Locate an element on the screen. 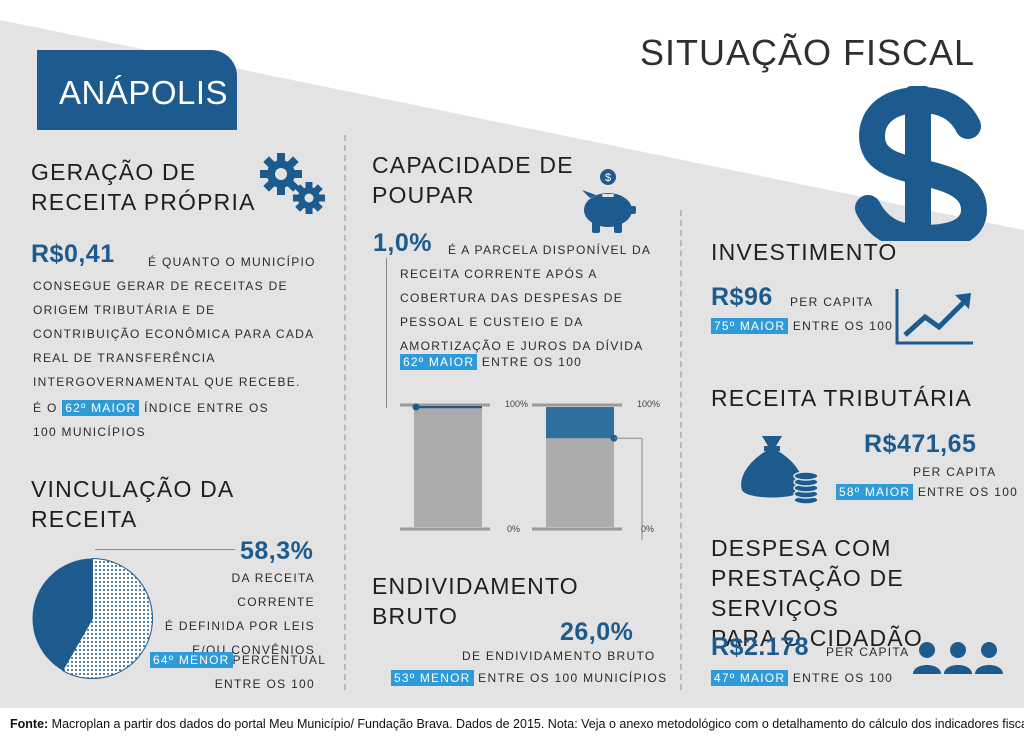 This screenshot has height=745, width=1024. investimento-title: INVESTIMENTO is located at coordinates (804, 252).